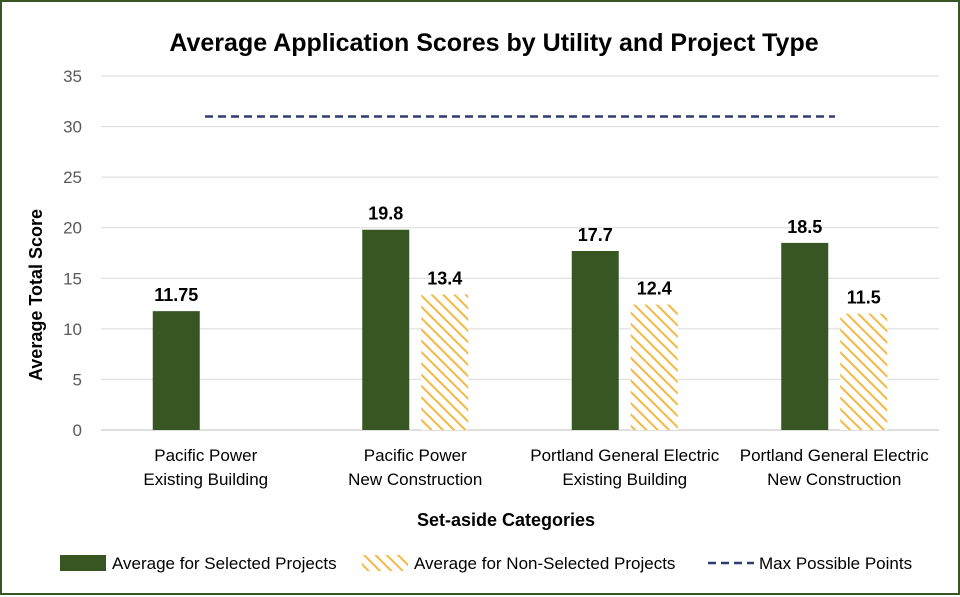 The height and width of the screenshot is (597, 960). I want to click on data-label: 13.4, so click(444, 278).